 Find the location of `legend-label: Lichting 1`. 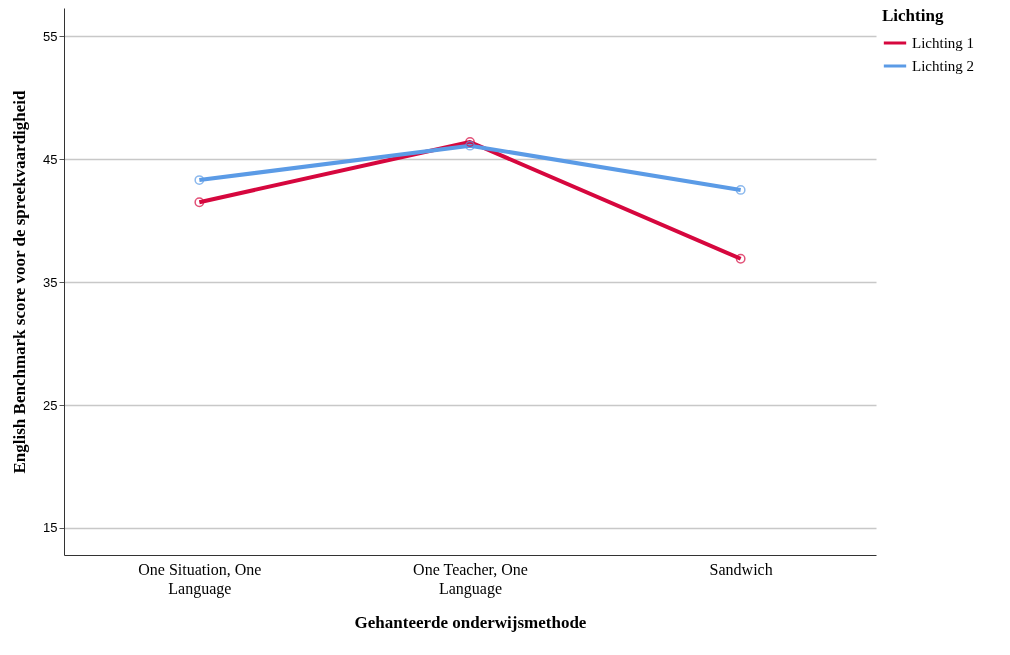

legend-label: Lichting 1 is located at coordinates (943, 43).